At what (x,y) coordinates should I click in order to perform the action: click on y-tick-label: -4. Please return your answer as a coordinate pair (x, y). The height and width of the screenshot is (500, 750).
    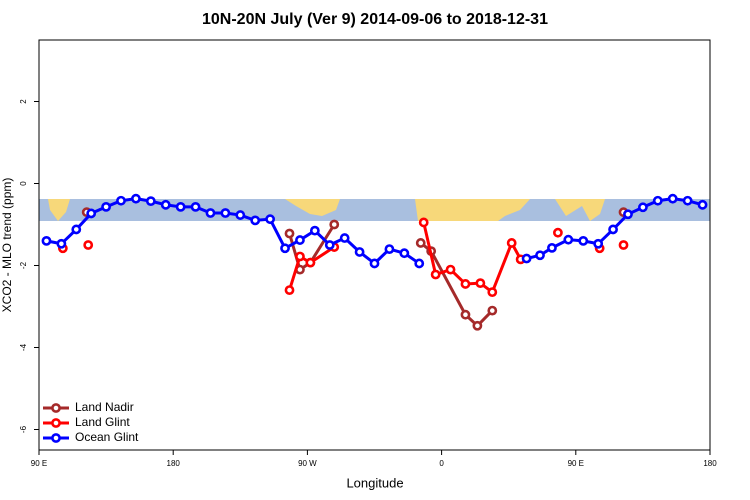
    Looking at the image, I should click on (23, 347).